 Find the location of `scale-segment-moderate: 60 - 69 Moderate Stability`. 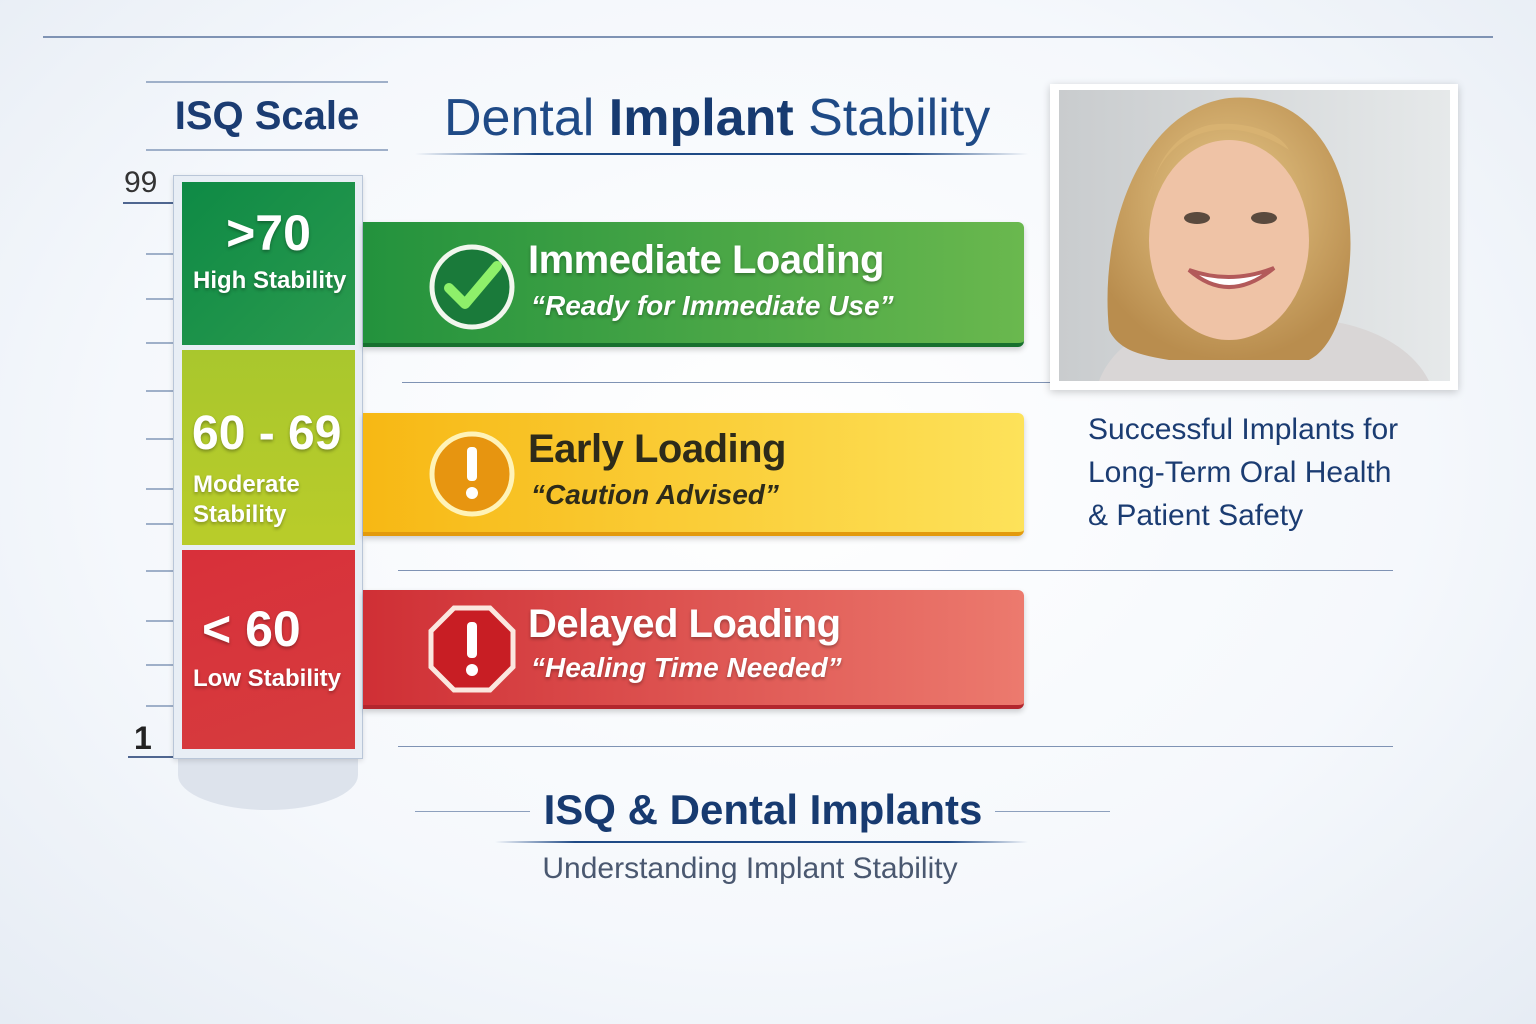

scale-segment-moderate: 60 - 69 Moderate Stability is located at coordinates (268, 447).